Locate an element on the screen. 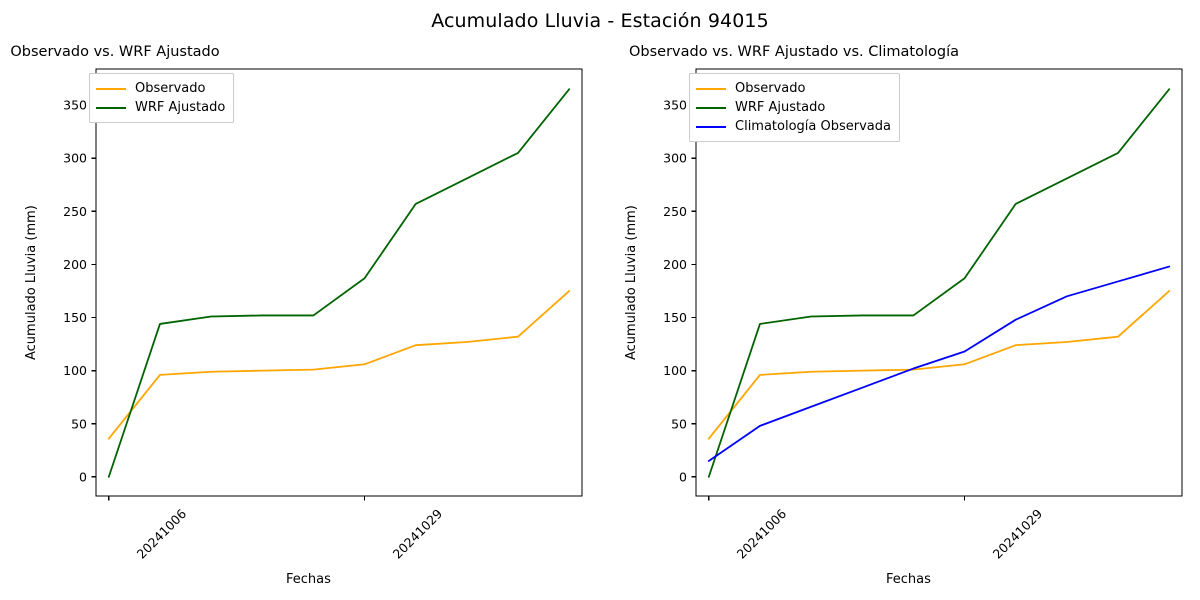 This screenshot has width=1200, height=600. series-line-climatolog-a-observada is located at coordinates (939, 363).